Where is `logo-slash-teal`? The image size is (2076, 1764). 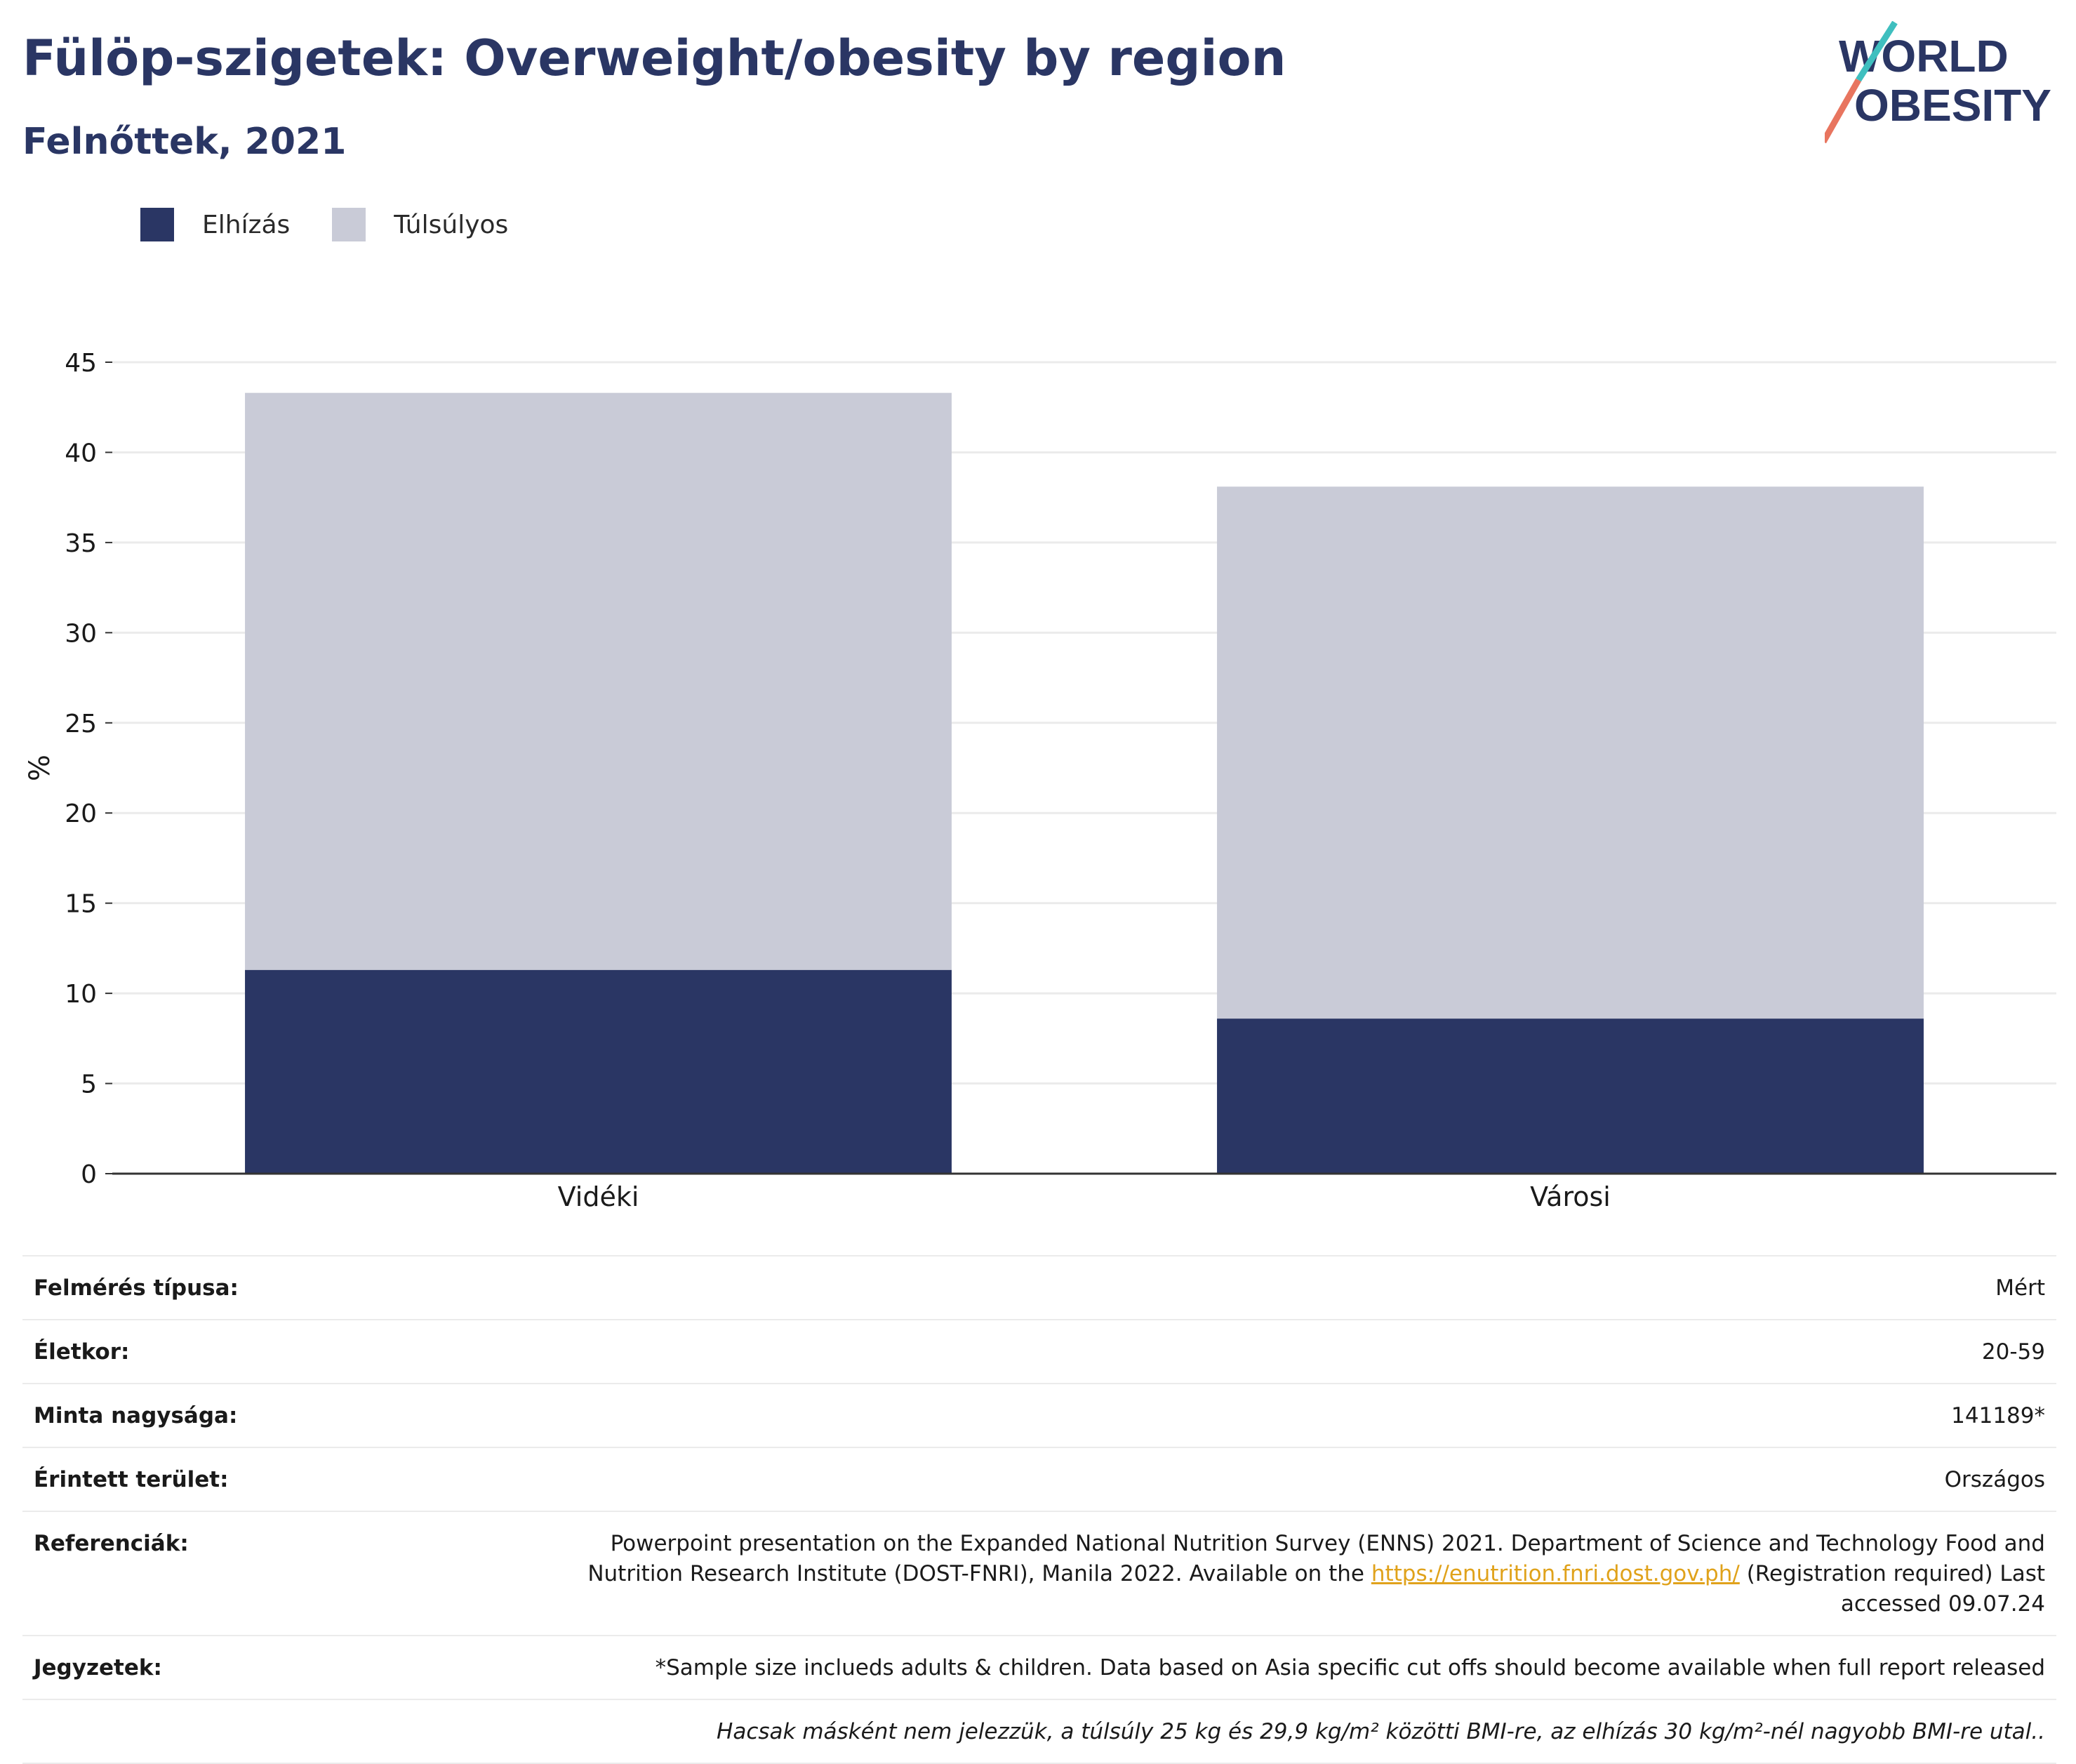
logo-slash-teal is located at coordinates (1877, 51).